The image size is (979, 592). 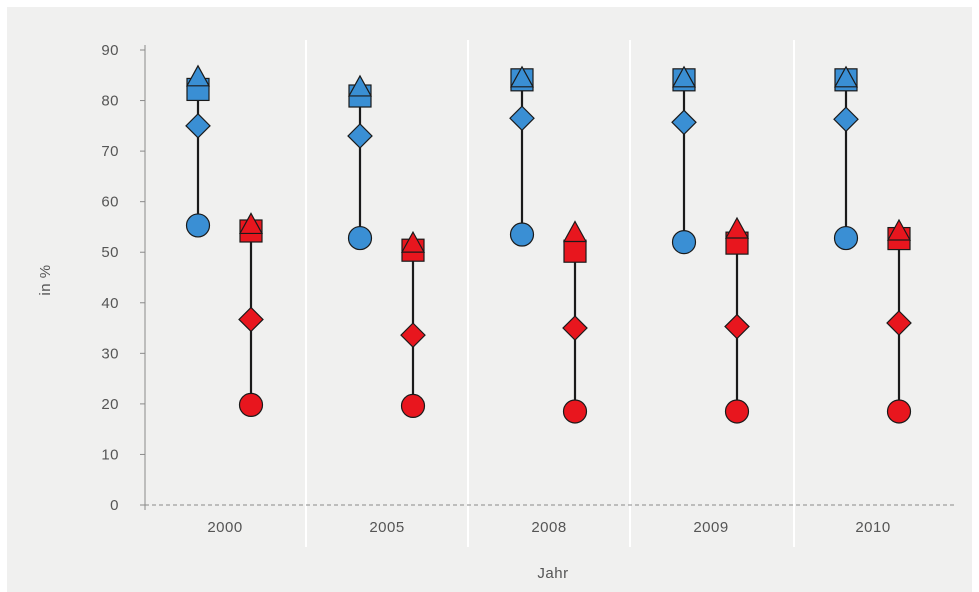 What do you see at coordinates (110, 252) in the screenshot?
I see `y-tick-label: 50` at bounding box center [110, 252].